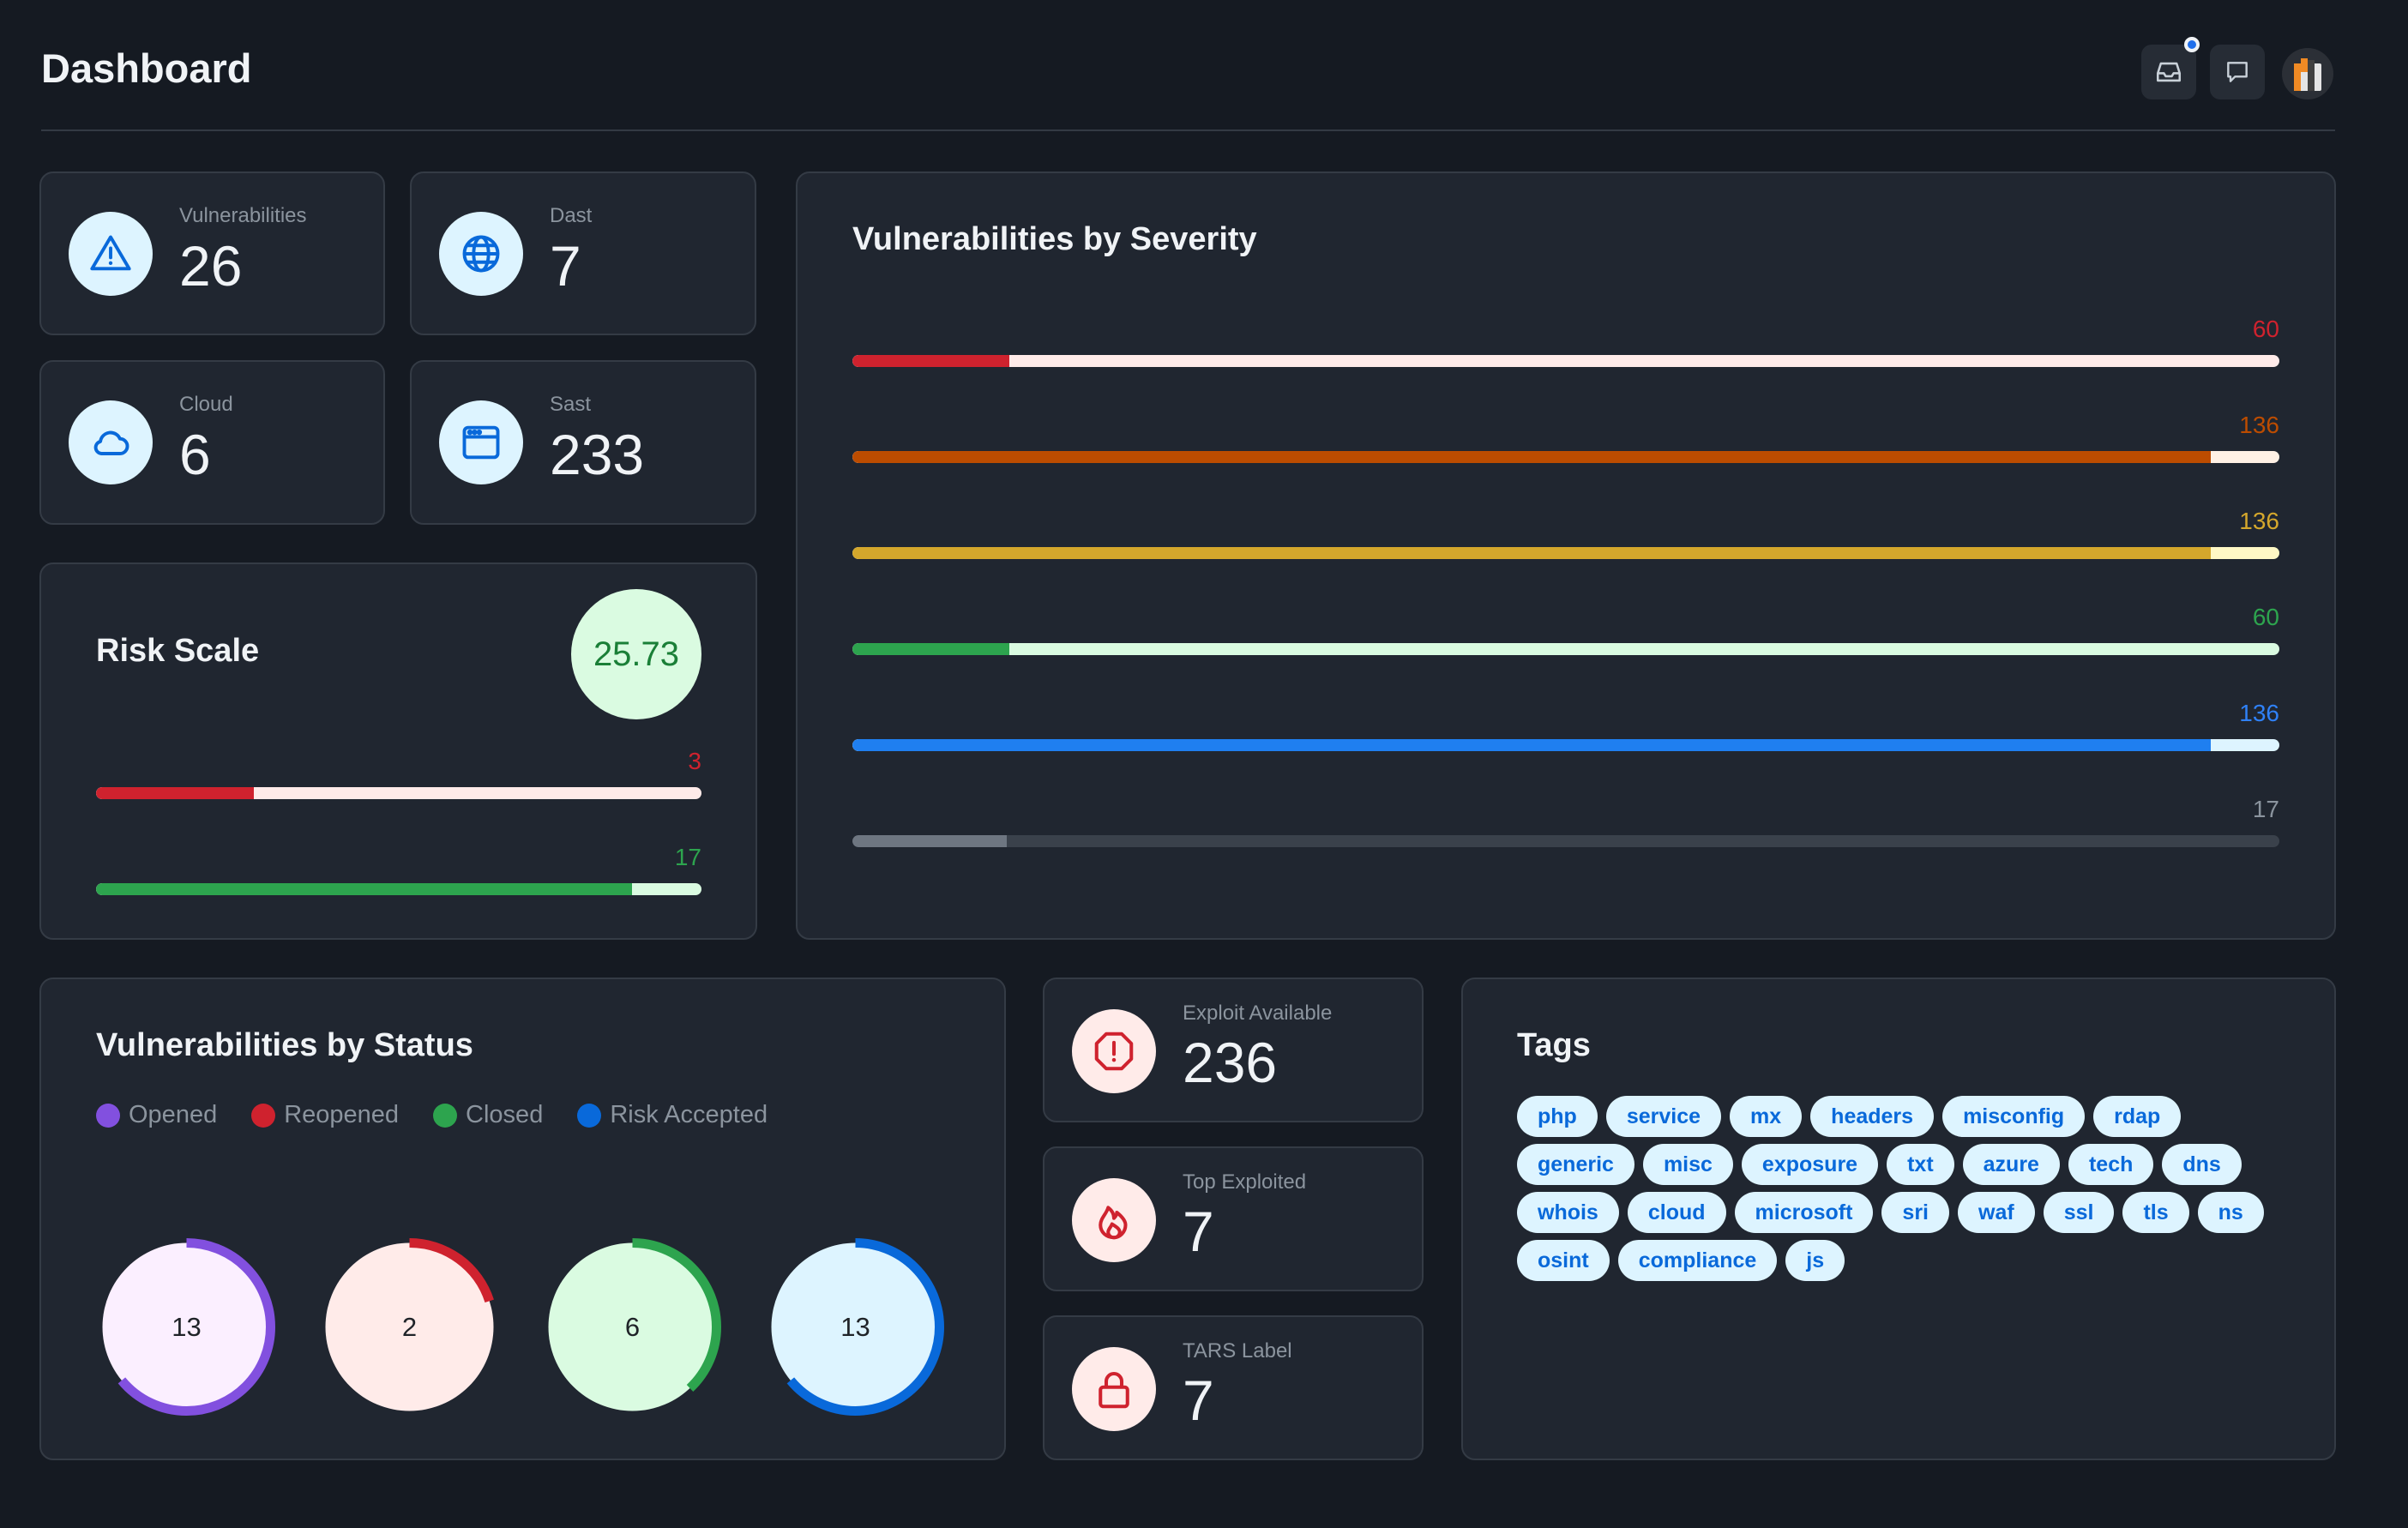 The height and width of the screenshot is (1528, 2408). What do you see at coordinates (1568, 1212) in the screenshot?
I see `tag-chip: whois` at bounding box center [1568, 1212].